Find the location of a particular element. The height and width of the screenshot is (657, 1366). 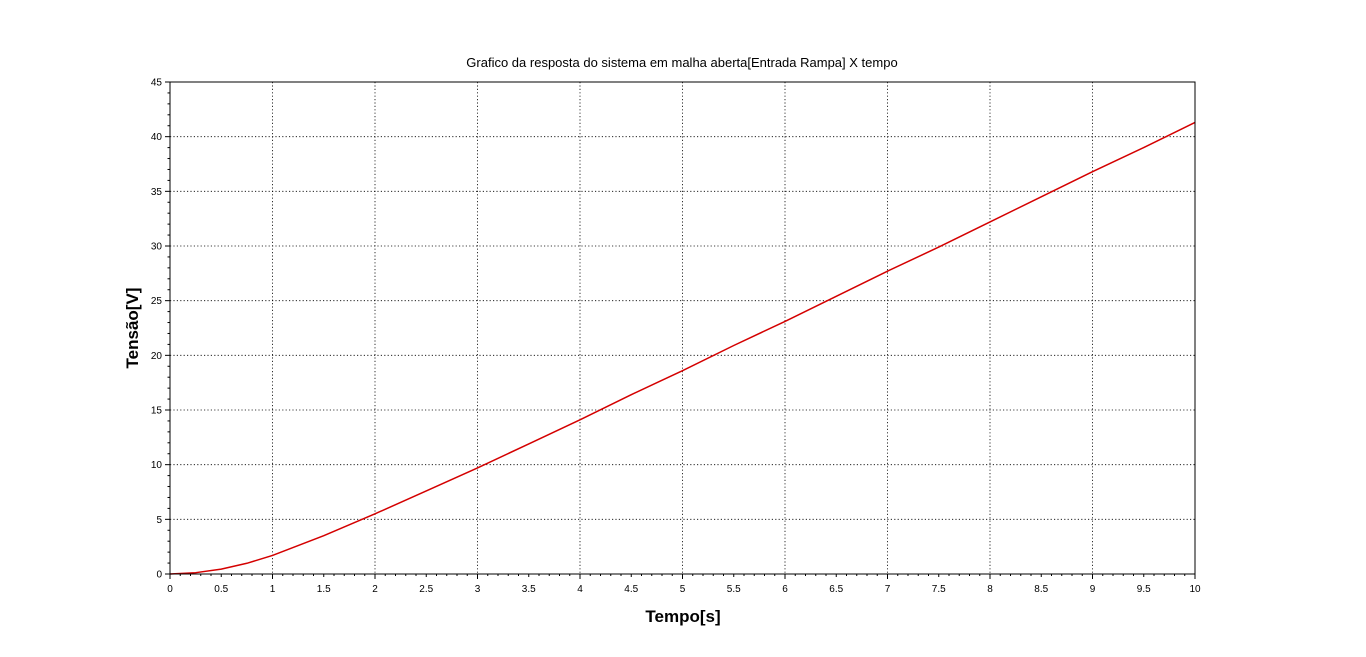

x-tick-label: 9 is located at coordinates (1093, 589).